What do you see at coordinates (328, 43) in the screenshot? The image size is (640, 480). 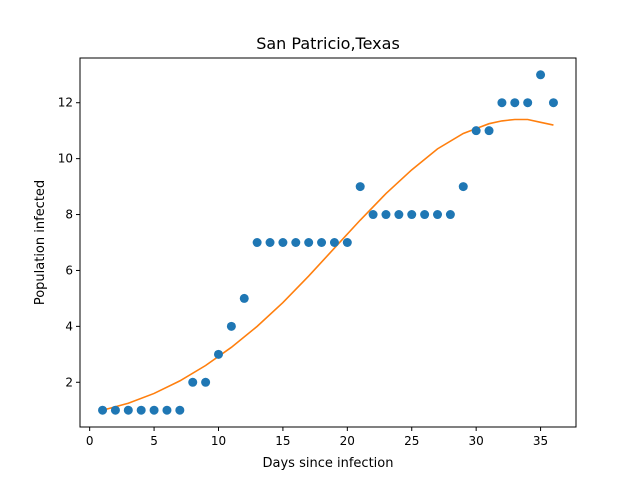 I see `chart-title: San Patricio,Texas` at bounding box center [328, 43].